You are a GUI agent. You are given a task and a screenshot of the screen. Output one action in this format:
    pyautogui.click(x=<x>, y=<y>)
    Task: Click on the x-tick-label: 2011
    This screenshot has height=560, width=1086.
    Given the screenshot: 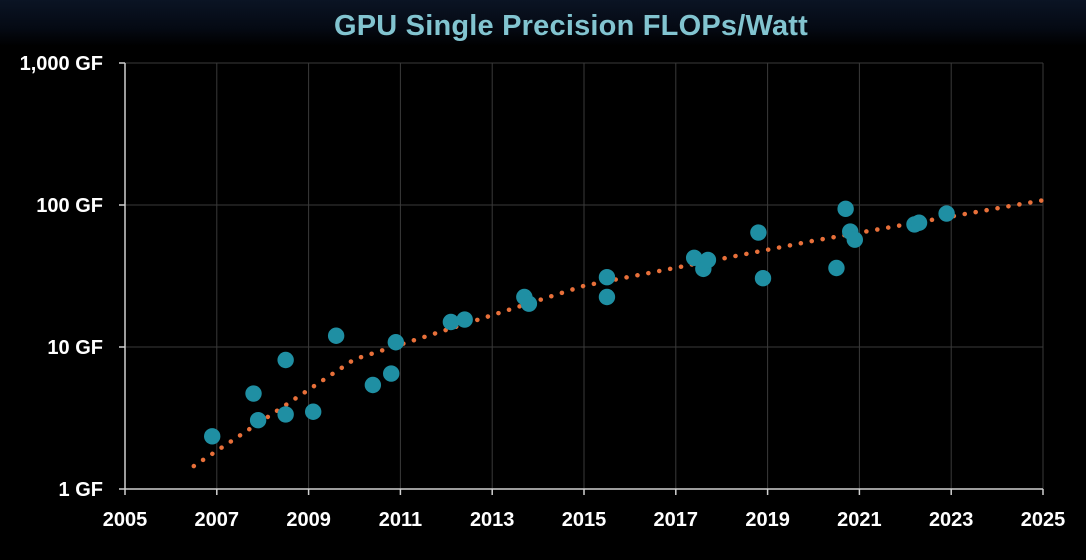 What is the action you would take?
    pyautogui.click(x=400, y=520)
    